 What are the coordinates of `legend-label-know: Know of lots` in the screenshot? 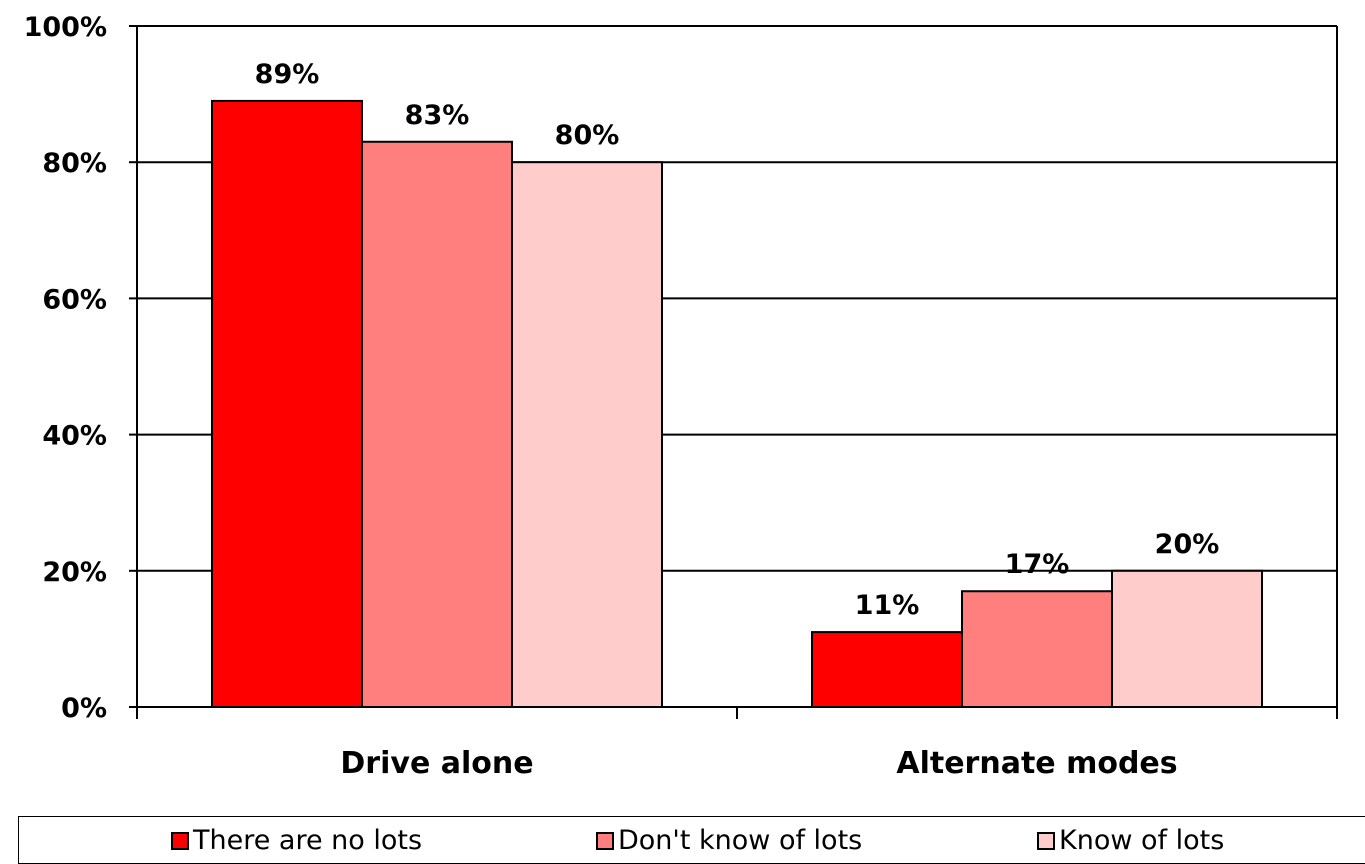 It's located at (1142, 840).